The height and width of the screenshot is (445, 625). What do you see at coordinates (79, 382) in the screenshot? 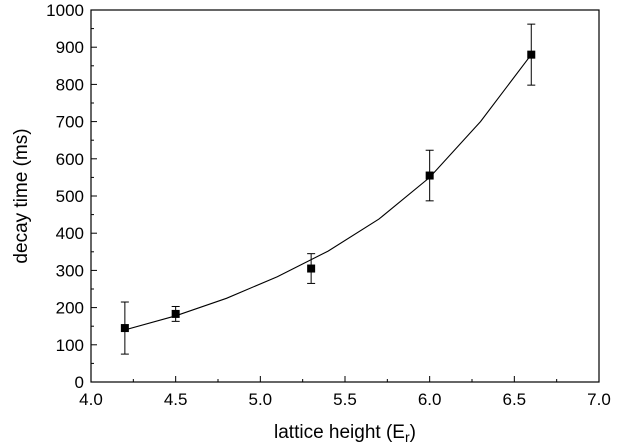
I see `y-tick-label: 0` at bounding box center [79, 382].